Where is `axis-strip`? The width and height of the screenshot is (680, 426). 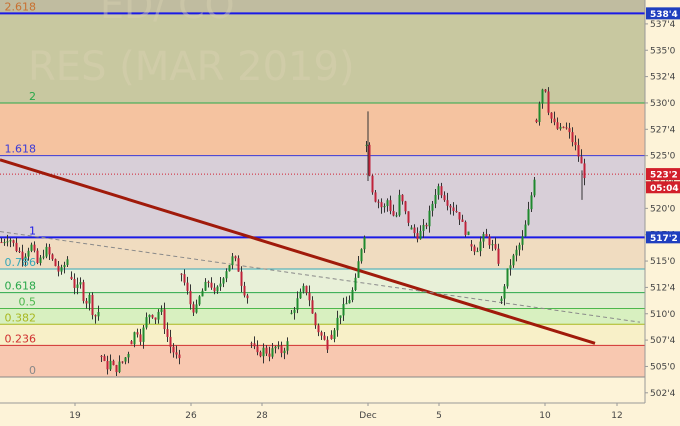 axis-strip is located at coordinates (662, 201).